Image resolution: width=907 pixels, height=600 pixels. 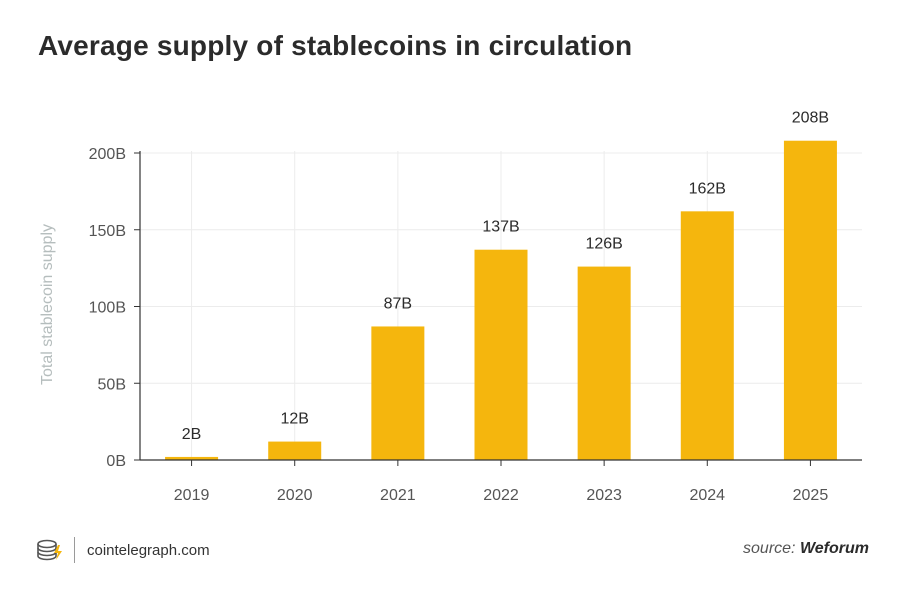 What do you see at coordinates (398, 303) in the screenshot?
I see `bar-data-label: 87B` at bounding box center [398, 303].